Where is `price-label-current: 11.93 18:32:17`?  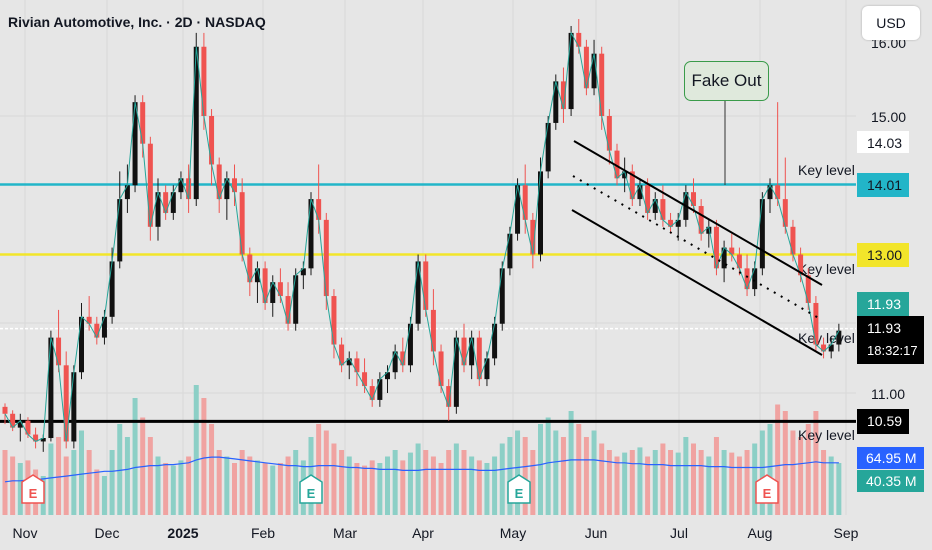
price-label-current: 11.93 18:32:17 is located at coordinates (890, 340).